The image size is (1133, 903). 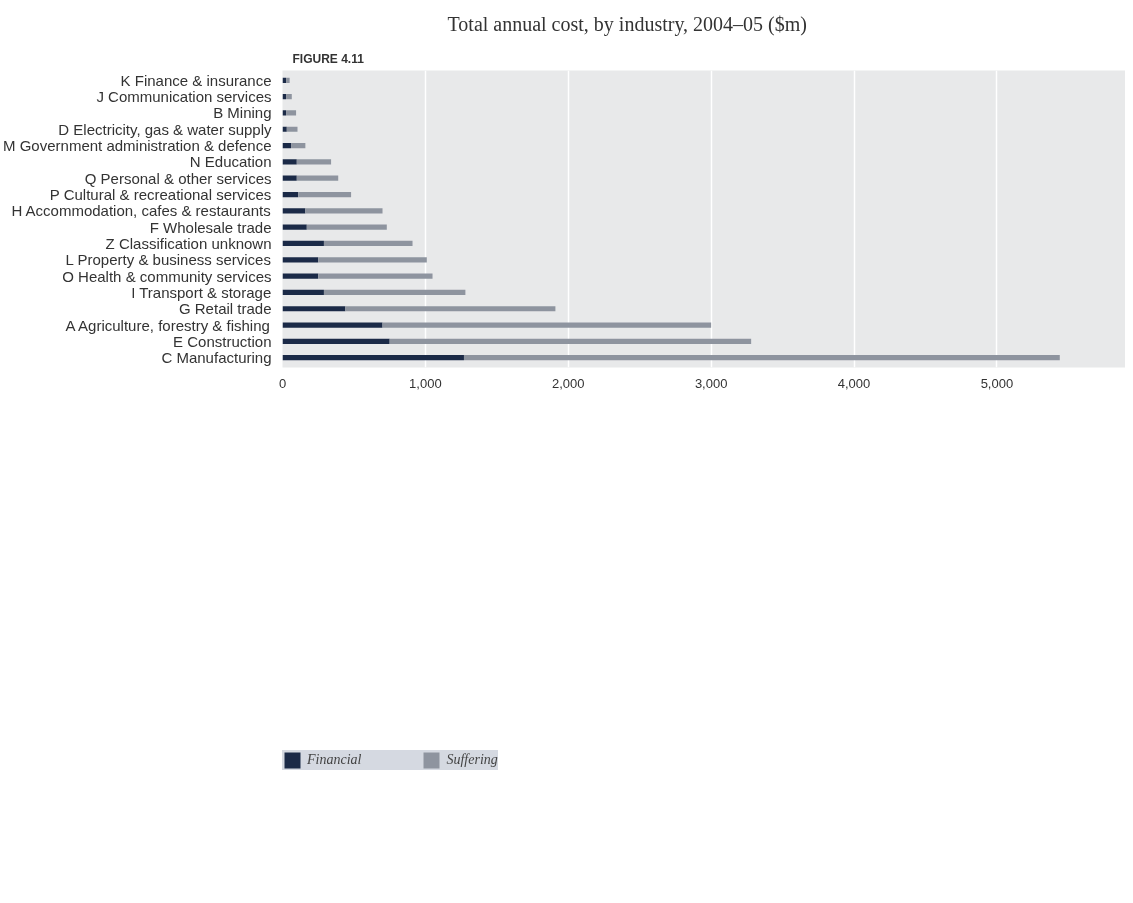 I want to click on legend-label: Suffering, so click(x=472, y=760).